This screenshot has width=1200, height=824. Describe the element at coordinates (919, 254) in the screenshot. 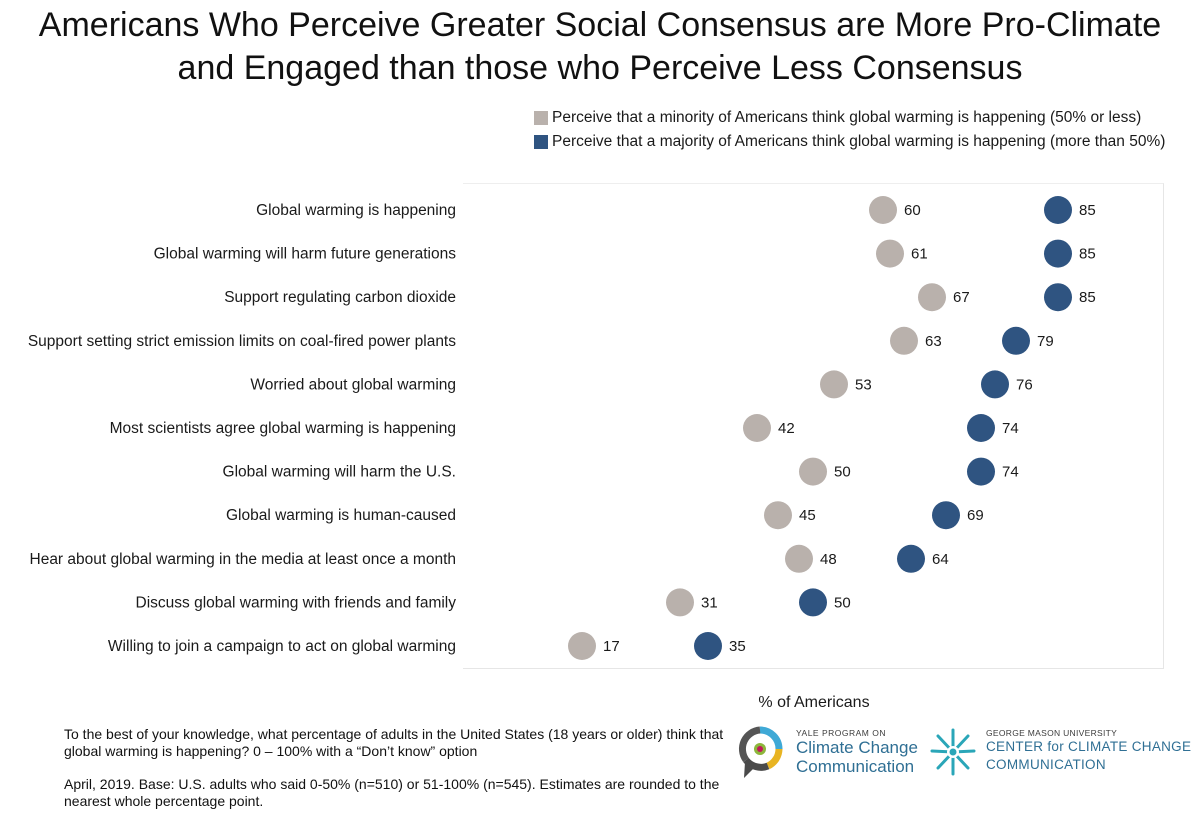

I see `minority-value-label: 61` at that location.